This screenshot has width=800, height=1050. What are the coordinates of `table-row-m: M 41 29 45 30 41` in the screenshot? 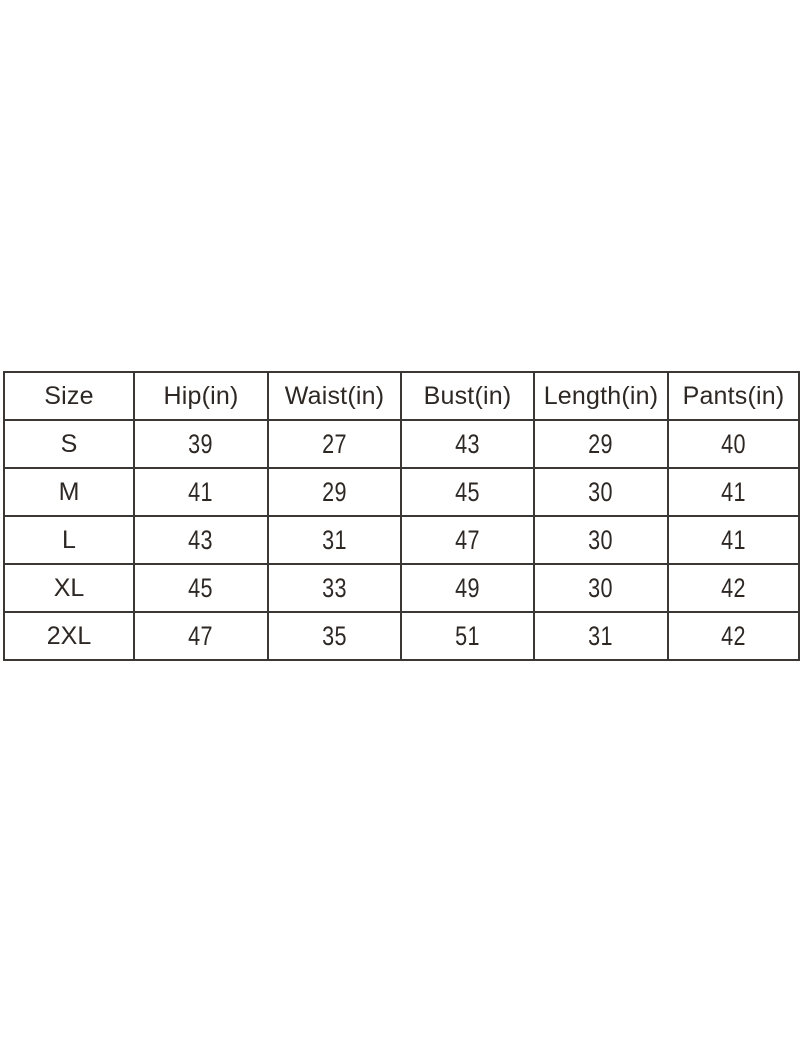 It's located at (401, 492).